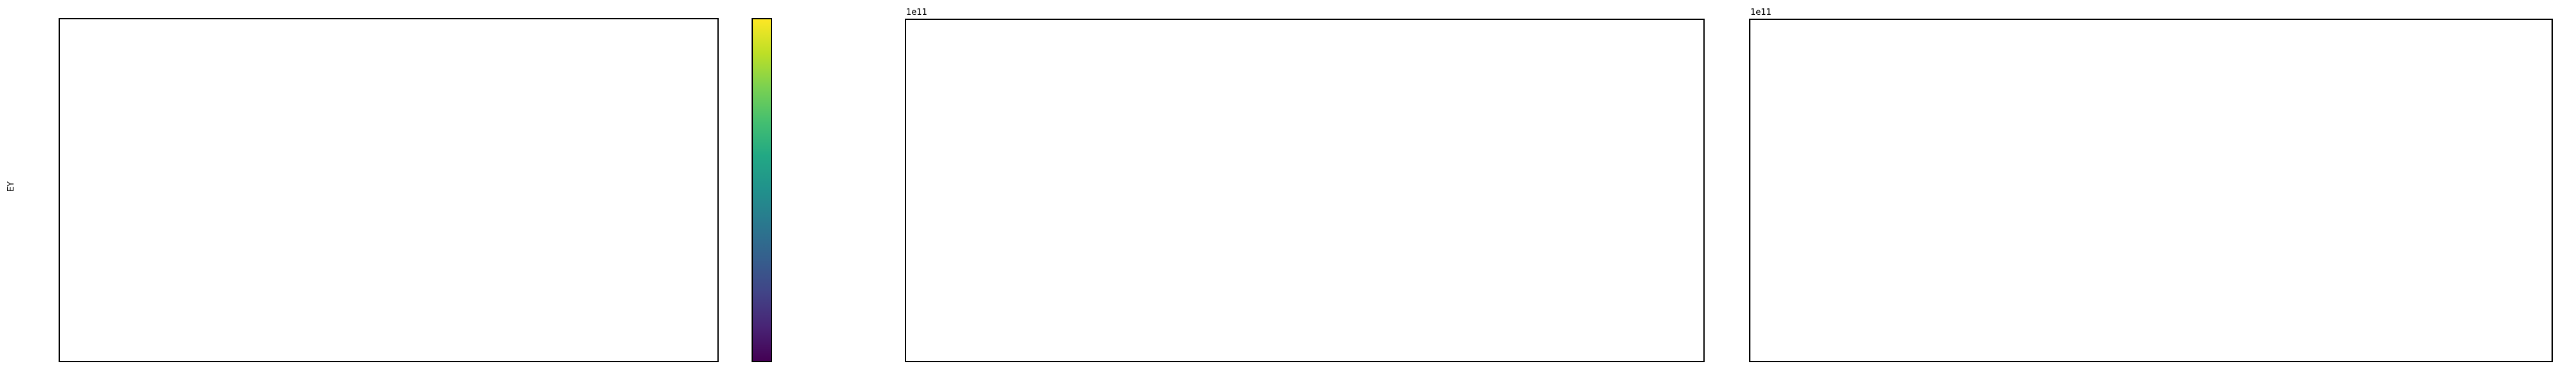 The width and height of the screenshot is (2576, 386). I want to click on timeseries-offset-label: 1e11, so click(1761, 12).